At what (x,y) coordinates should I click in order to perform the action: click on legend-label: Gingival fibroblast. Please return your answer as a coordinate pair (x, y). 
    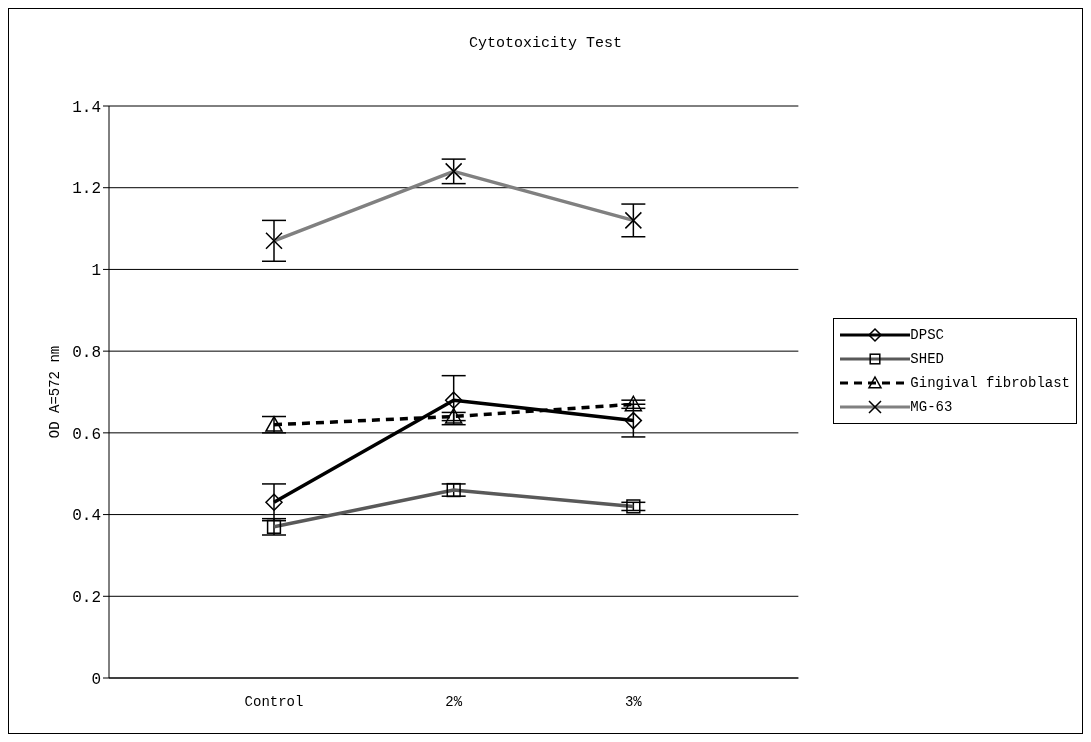
    Looking at the image, I should click on (990, 383).